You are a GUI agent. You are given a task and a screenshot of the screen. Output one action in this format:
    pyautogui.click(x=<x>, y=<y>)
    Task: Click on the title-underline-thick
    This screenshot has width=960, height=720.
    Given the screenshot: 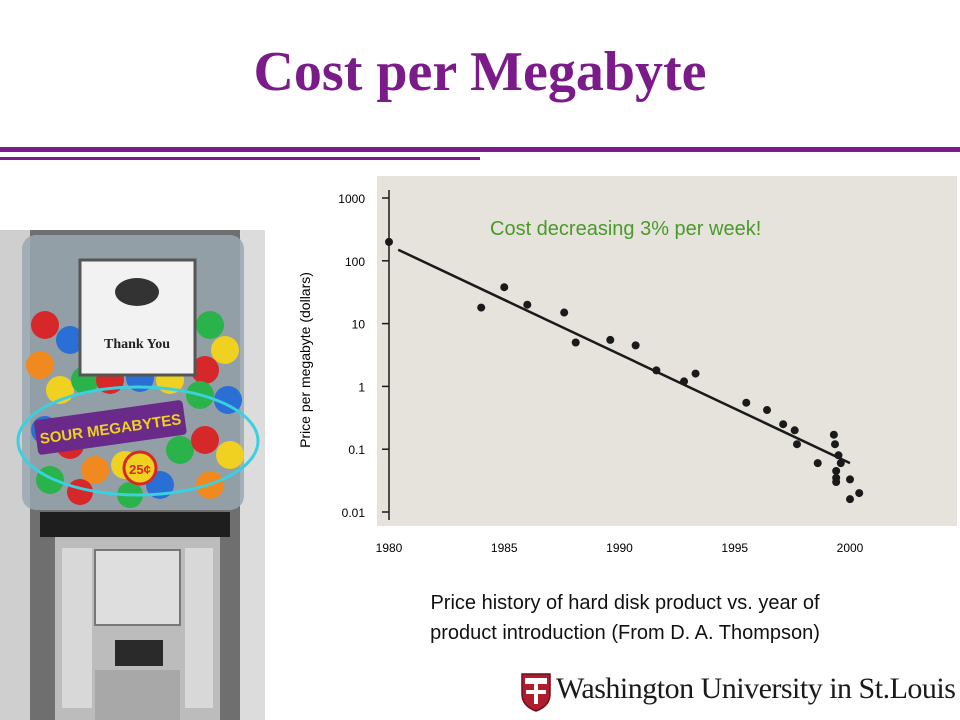 What is the action you would take?
    pyautogui.click(x=480, y=149)
    